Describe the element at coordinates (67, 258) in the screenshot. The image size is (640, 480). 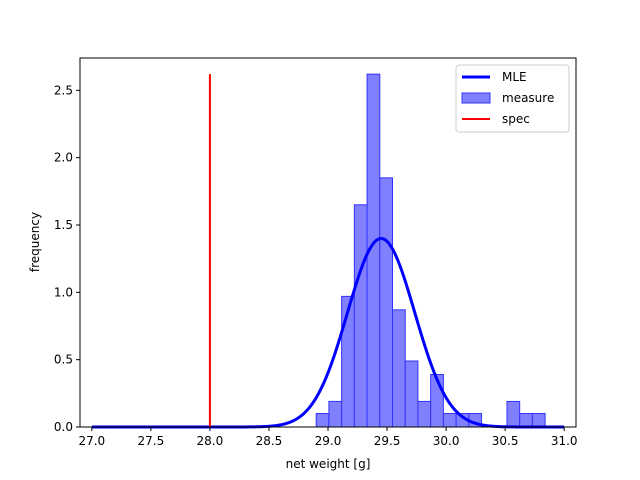
I see `y-axis-ticks: 0.0 0.5 1.0 1.5 2.0 2.5` at that location.